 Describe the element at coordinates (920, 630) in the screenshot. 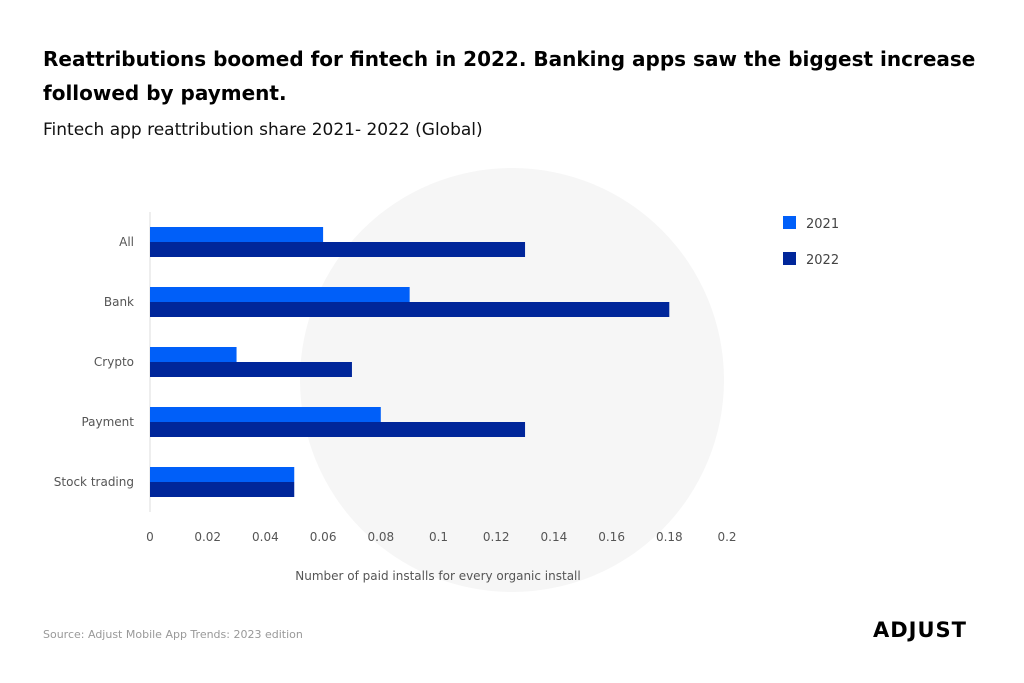

I see `adjust-logo: ADJUST` at that location.